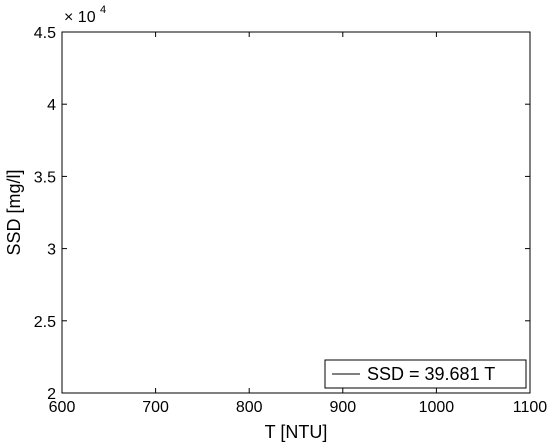  What do you see at coordinates (51, 394) in the screenshot?
I see `y-tick-label: 2` at bounding box center [51, 394].